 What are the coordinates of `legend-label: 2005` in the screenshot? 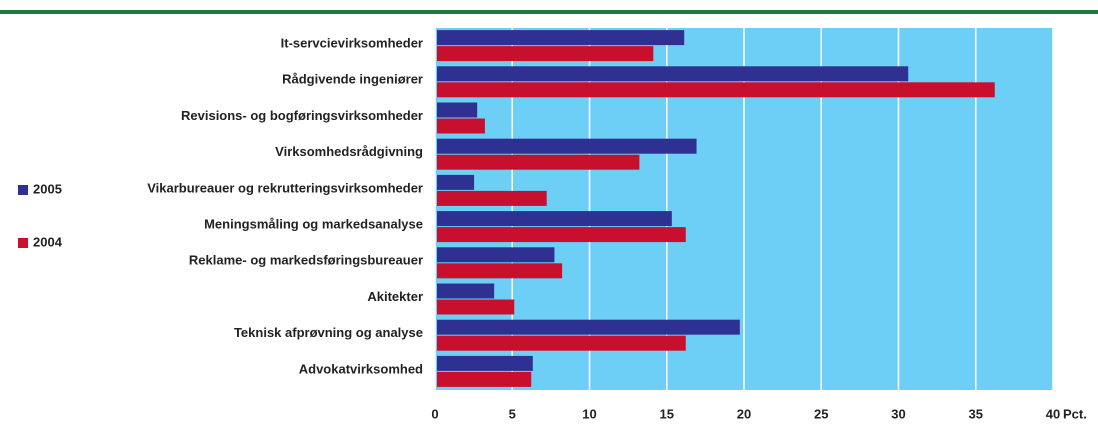 It's located at (47, 188).